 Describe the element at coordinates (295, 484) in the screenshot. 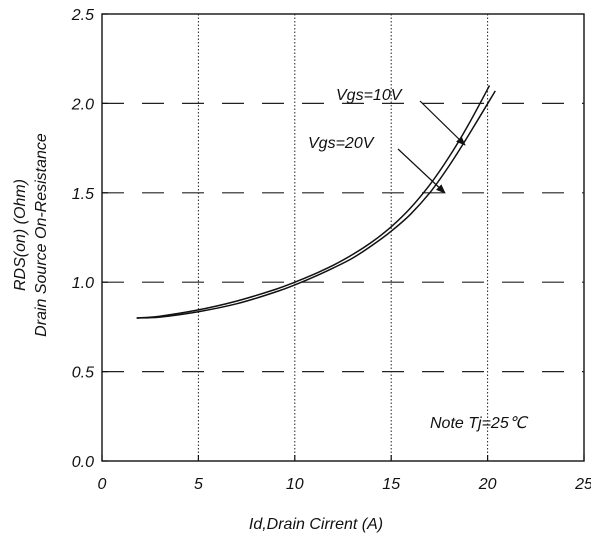

I see `x-tick-label-2: 10` at that location.